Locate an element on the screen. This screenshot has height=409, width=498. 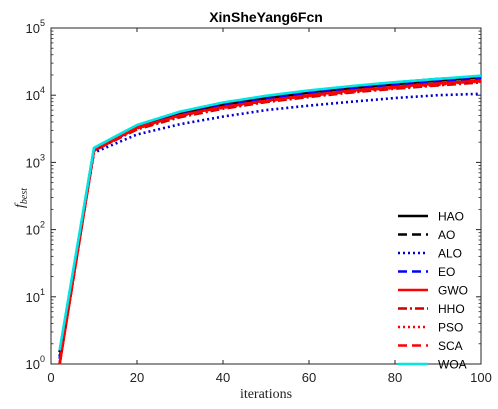
y-tick-label: 10¹ is located at coordinates (35, 296).